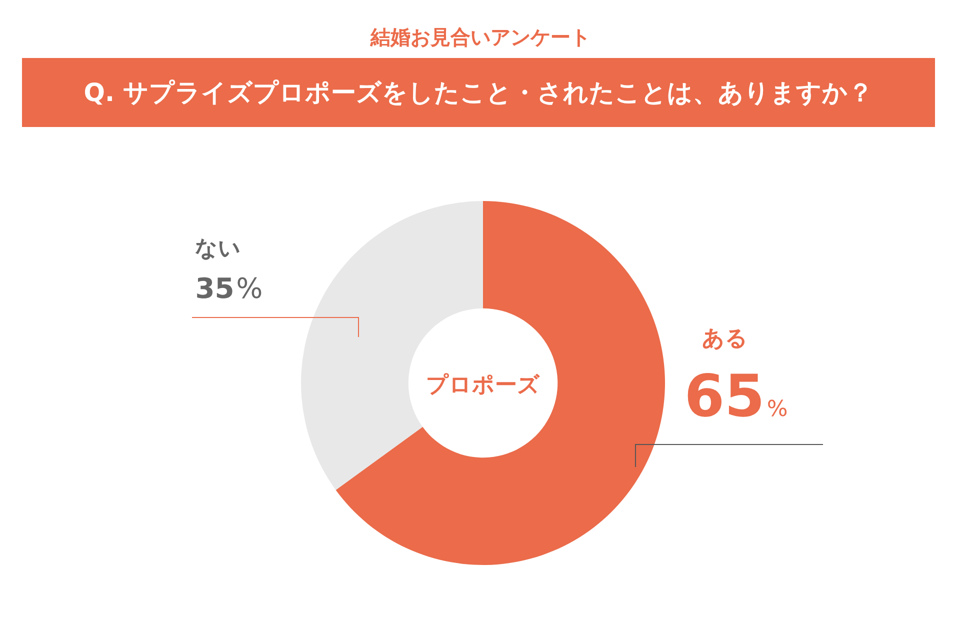  What do you see at coordinates (478, 92) in the screenshot?
I see `chart-subtitle: Q. サプライズプロポーズをしたこと・されたことは、ありますか？` at bounding box center [478, 92].